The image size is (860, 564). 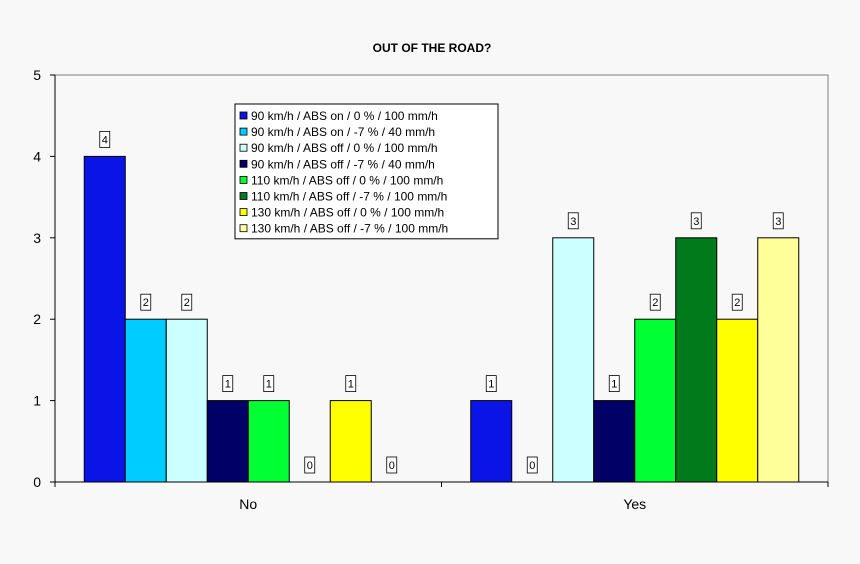 What do you see at coordinates (37, 401) in the screenshot?
I see `y-tick-label: 1` at bounding box center [37, 401].